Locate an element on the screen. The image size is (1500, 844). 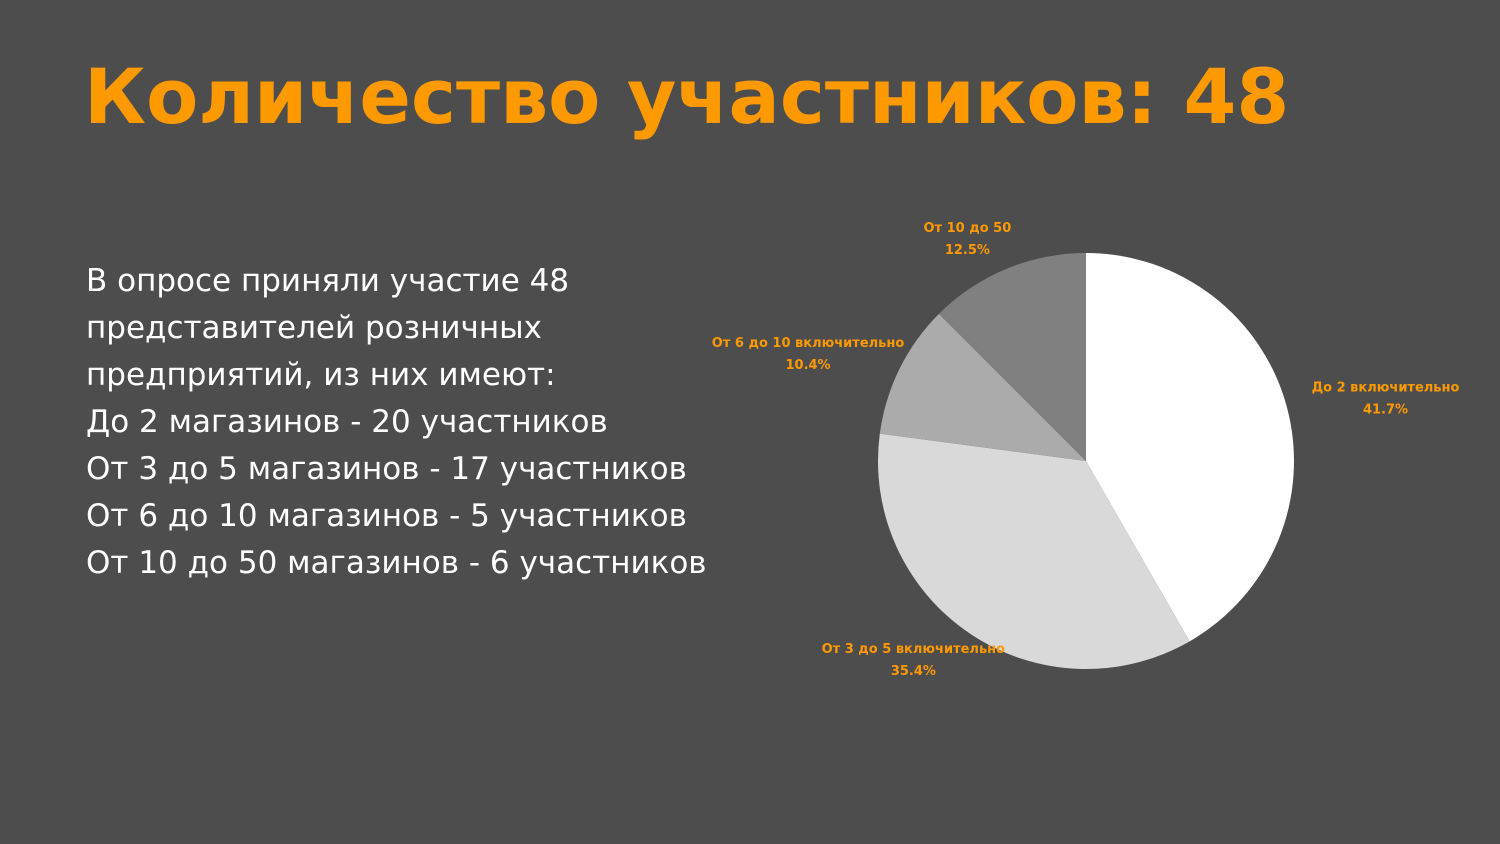
body-line: От 6 до 10 магазинов - 5 участников is located at coordinates (386, 516).